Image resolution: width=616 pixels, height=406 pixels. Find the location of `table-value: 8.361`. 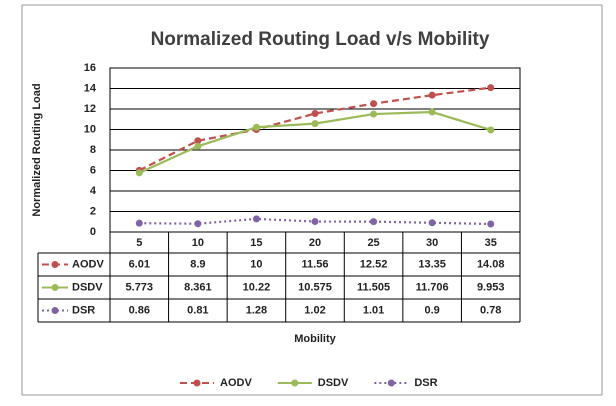

table-value: 8.361 is located at coordinates (198, 287).